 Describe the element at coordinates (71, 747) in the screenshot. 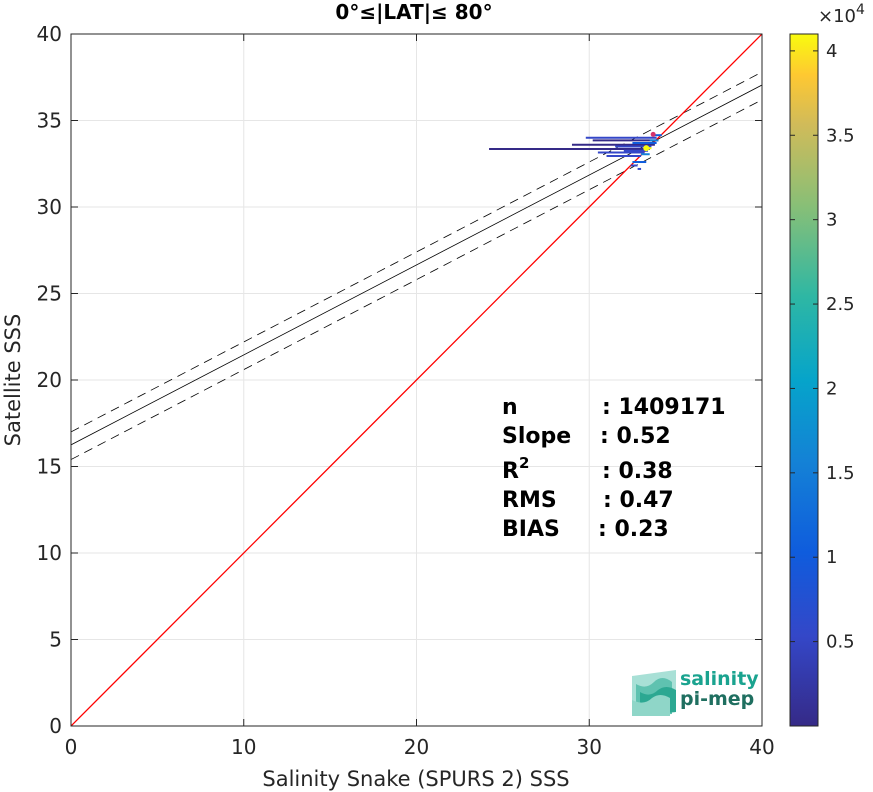

I see `x-tick-label: 0` at that location.